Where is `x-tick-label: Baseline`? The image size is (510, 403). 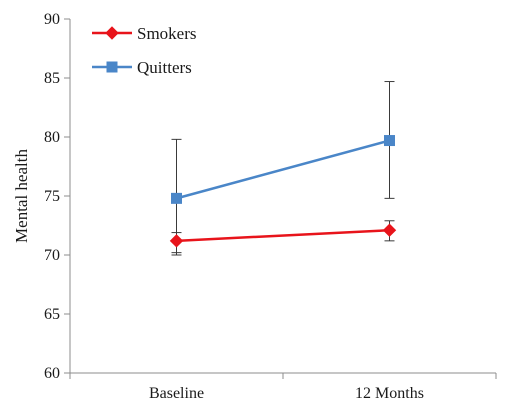
x-tick-label: Baseline is located at coordinates (176, 393).